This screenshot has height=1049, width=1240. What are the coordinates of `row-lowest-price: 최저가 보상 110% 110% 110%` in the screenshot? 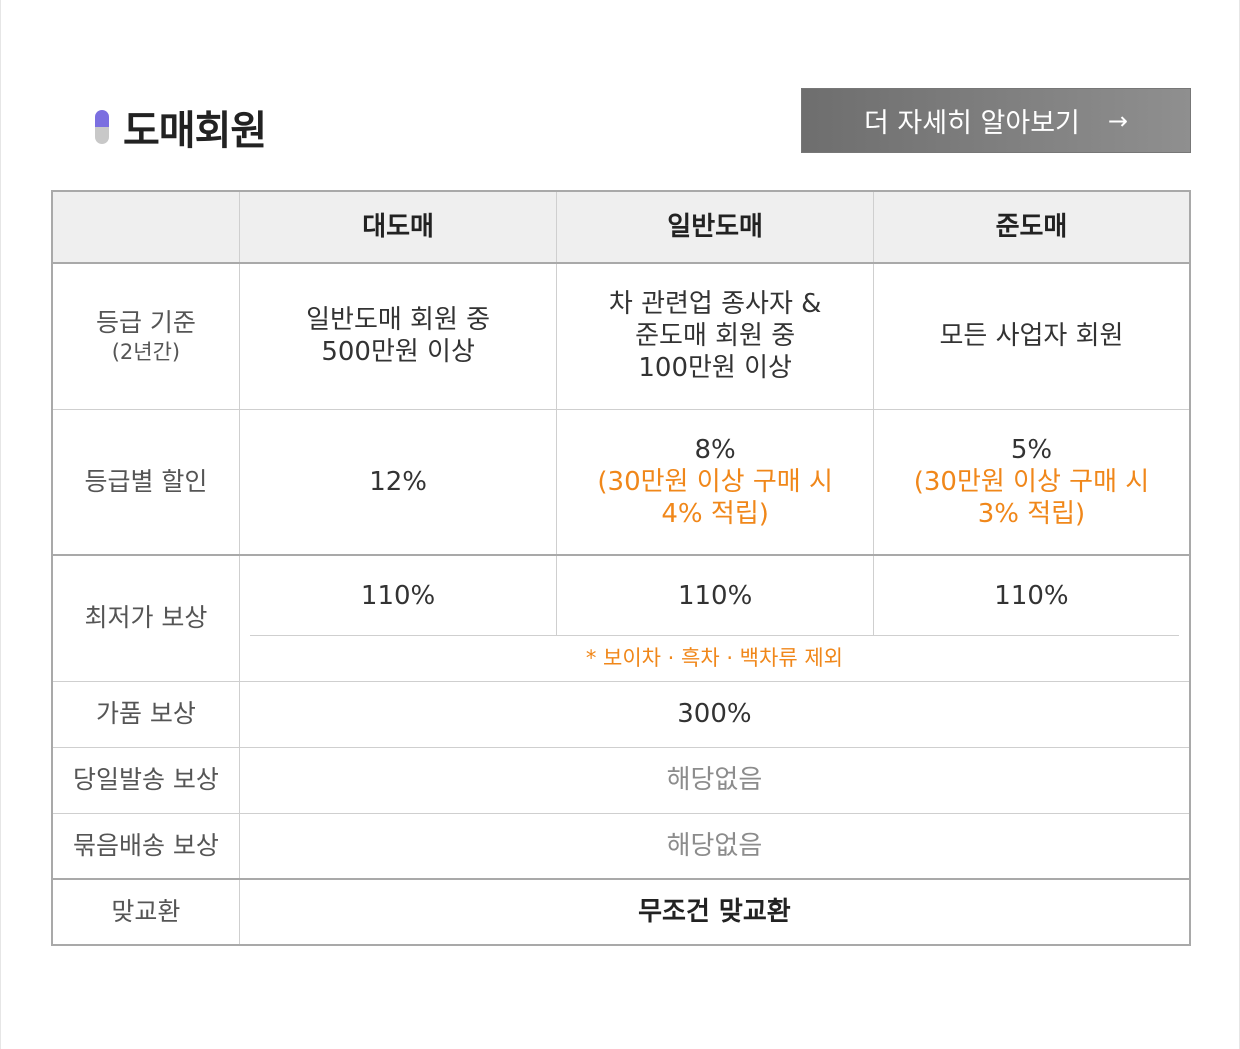 It's located at (621, 618).